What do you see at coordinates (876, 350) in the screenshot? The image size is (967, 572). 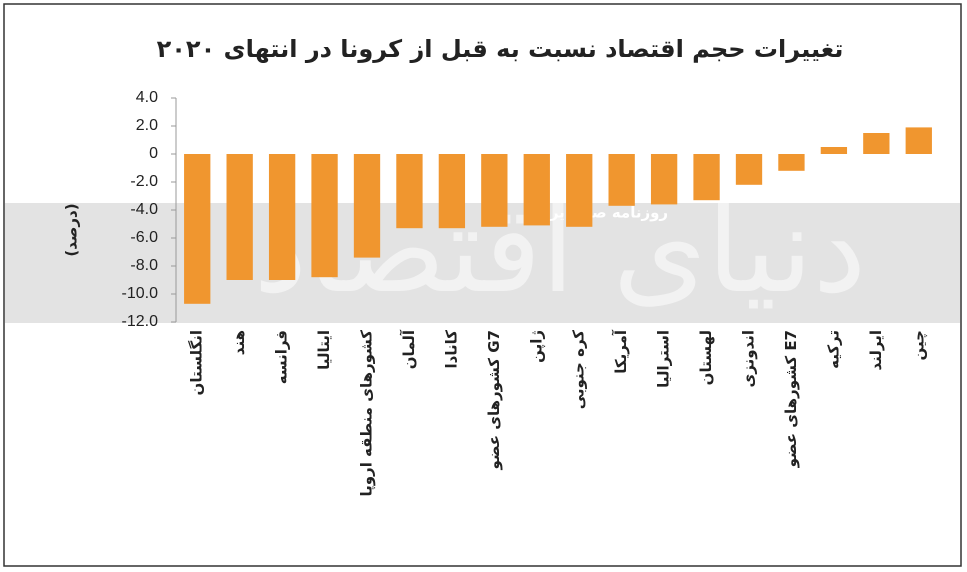 I see `x-tick-label: ایرلند` at bounding box center [876, 350].